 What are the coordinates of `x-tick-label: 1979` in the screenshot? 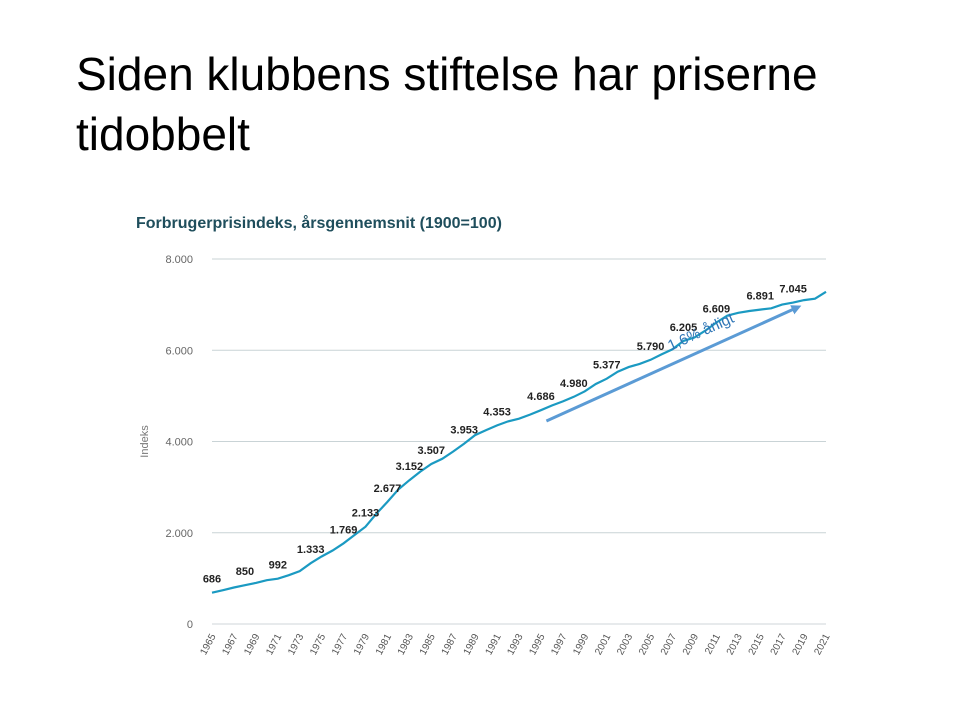 It's located at (362, 644).